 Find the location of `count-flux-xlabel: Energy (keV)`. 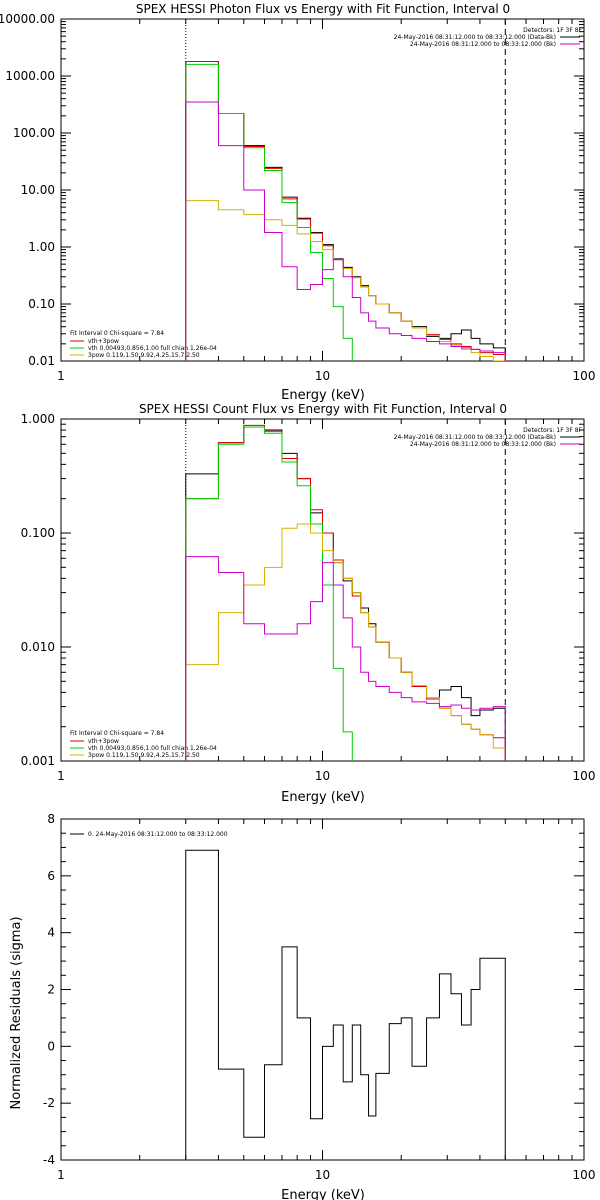

count-flux-xlabel: Energy (keV) is located at coordinates (323, 797).